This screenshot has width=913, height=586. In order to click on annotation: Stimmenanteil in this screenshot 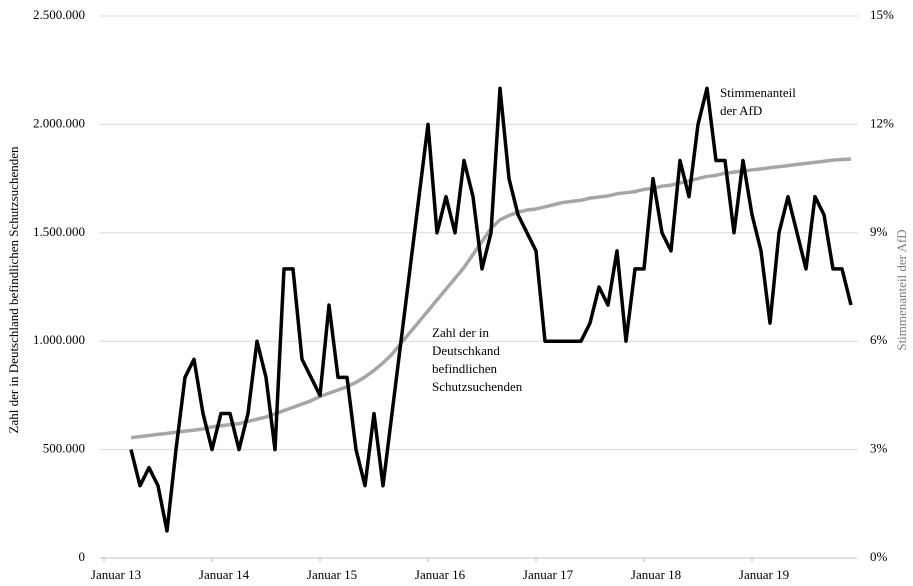, I will do `click(758, 92)`.